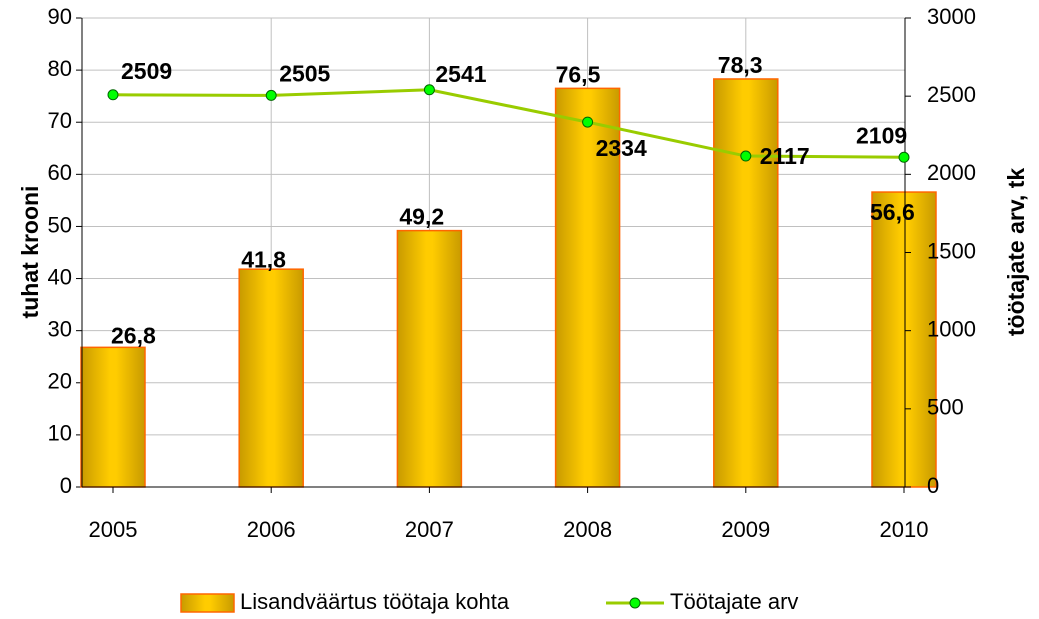 The width and height of the screenshot is (1039, 619). I want to click on data-label: 76,5, so click(578, 74).